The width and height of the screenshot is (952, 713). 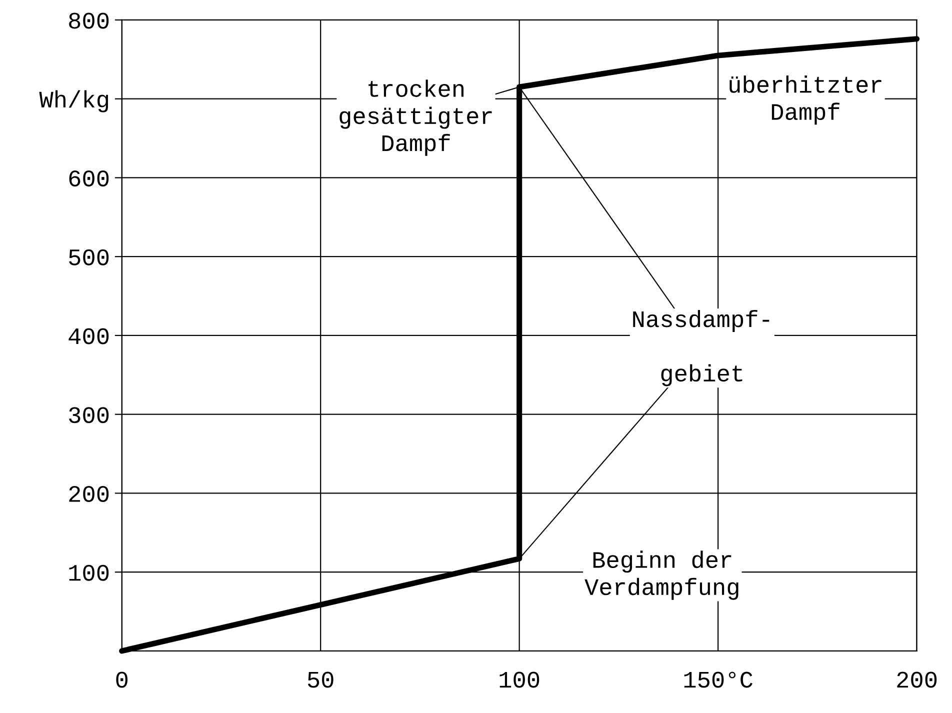 What do you see at coordinates (718, 680) in the screenshot?
I see `x-tick-label: 150°C` at bounding box center [718, 680].